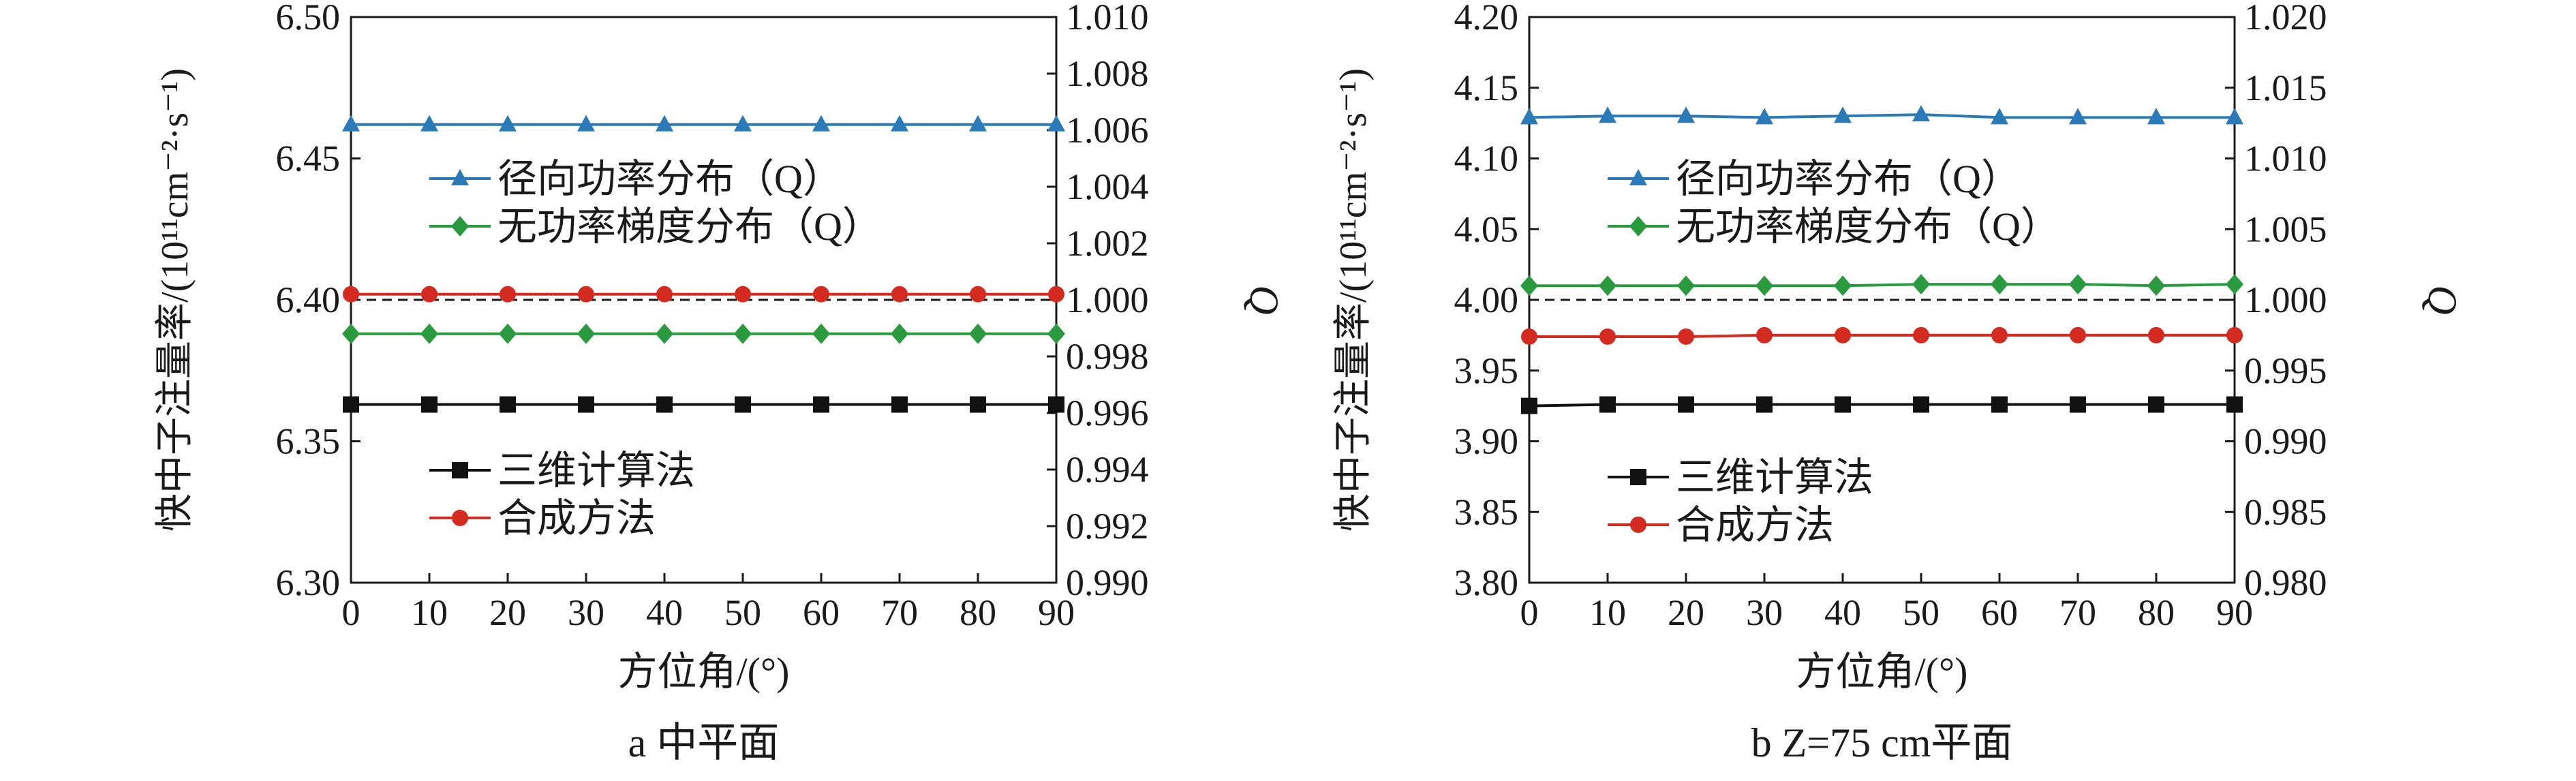 The height and width of the screenshot is (781, 2576). I want to click on caption: b Z=75 cm平面, so click(1882, 743).